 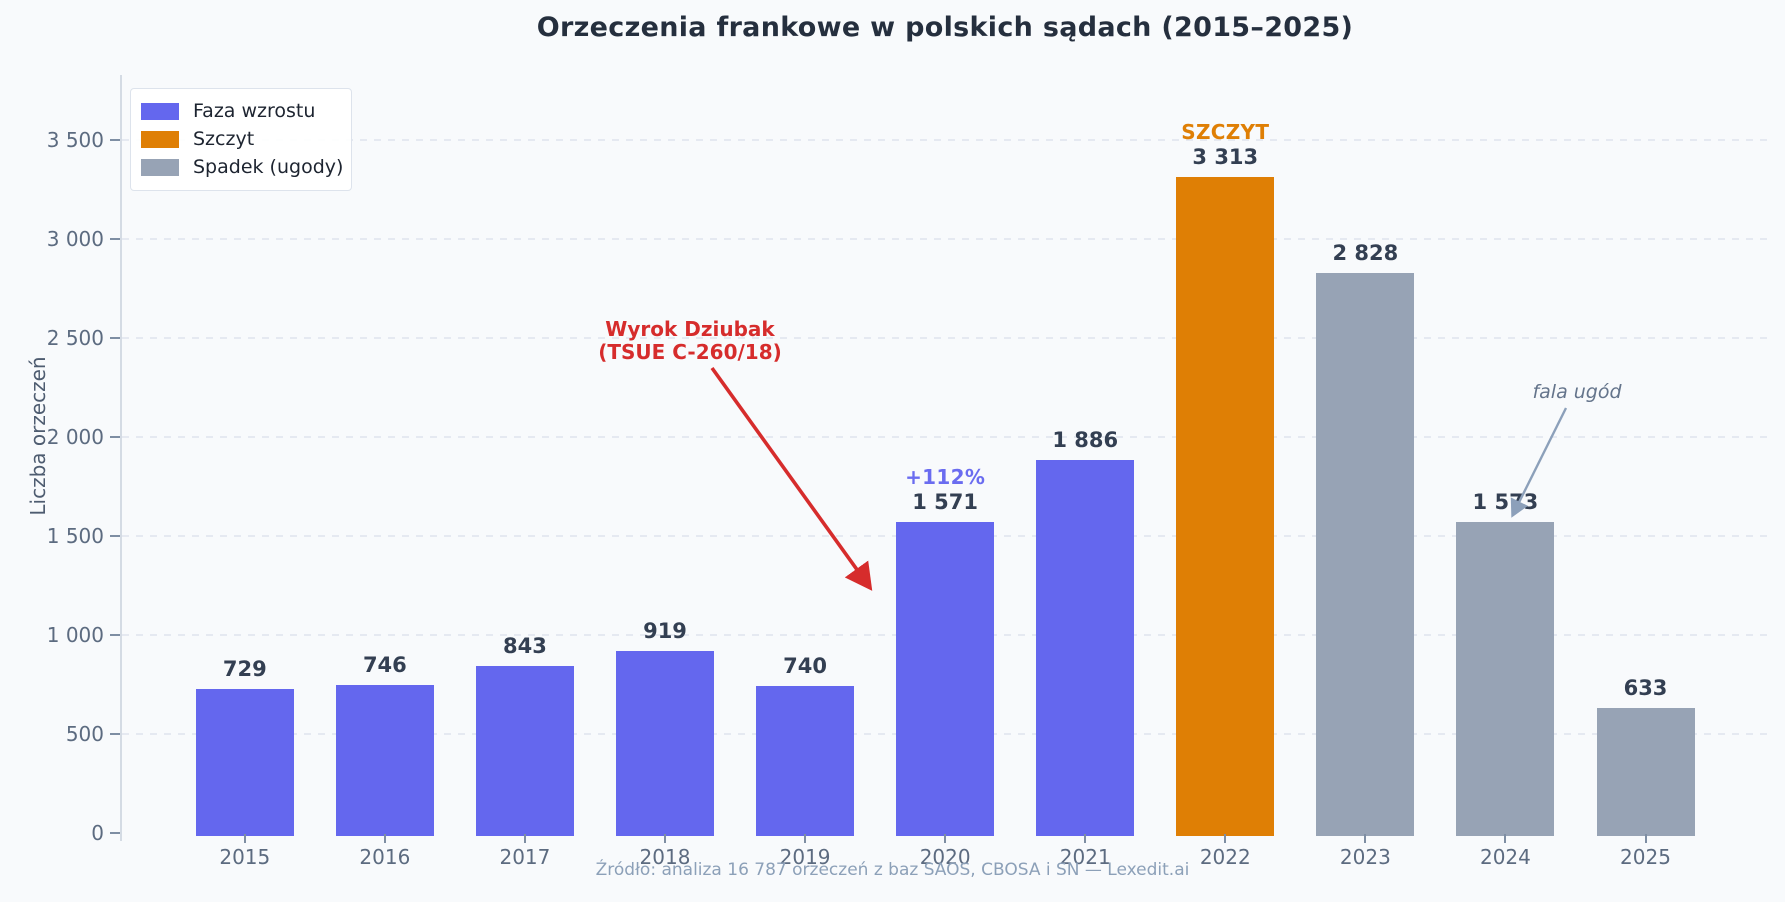 I want to click on y-tick-label-500: 500, so click(x=84, y=734).